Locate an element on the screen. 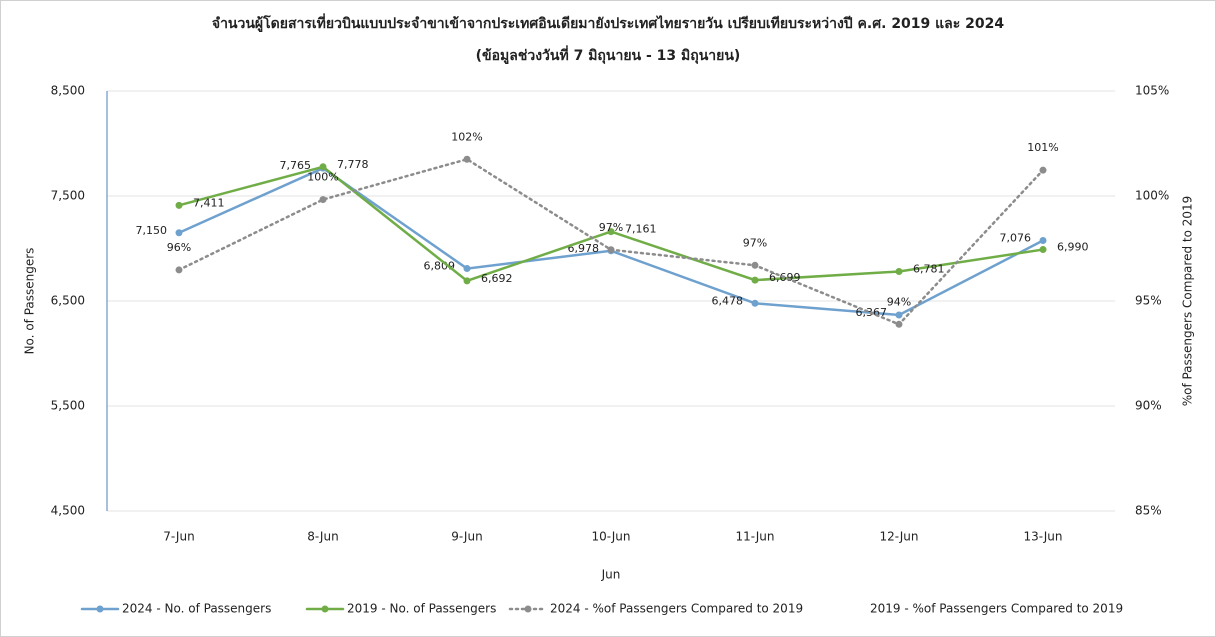  y2-axis-title: %of Passengers Compared to 2019 is located at coordinates (1188, 301).